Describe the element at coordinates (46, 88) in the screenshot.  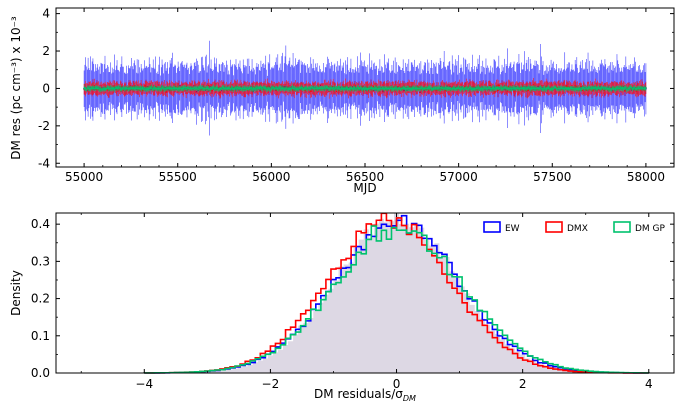
I see `top-y-tick-label: 0` at that location.